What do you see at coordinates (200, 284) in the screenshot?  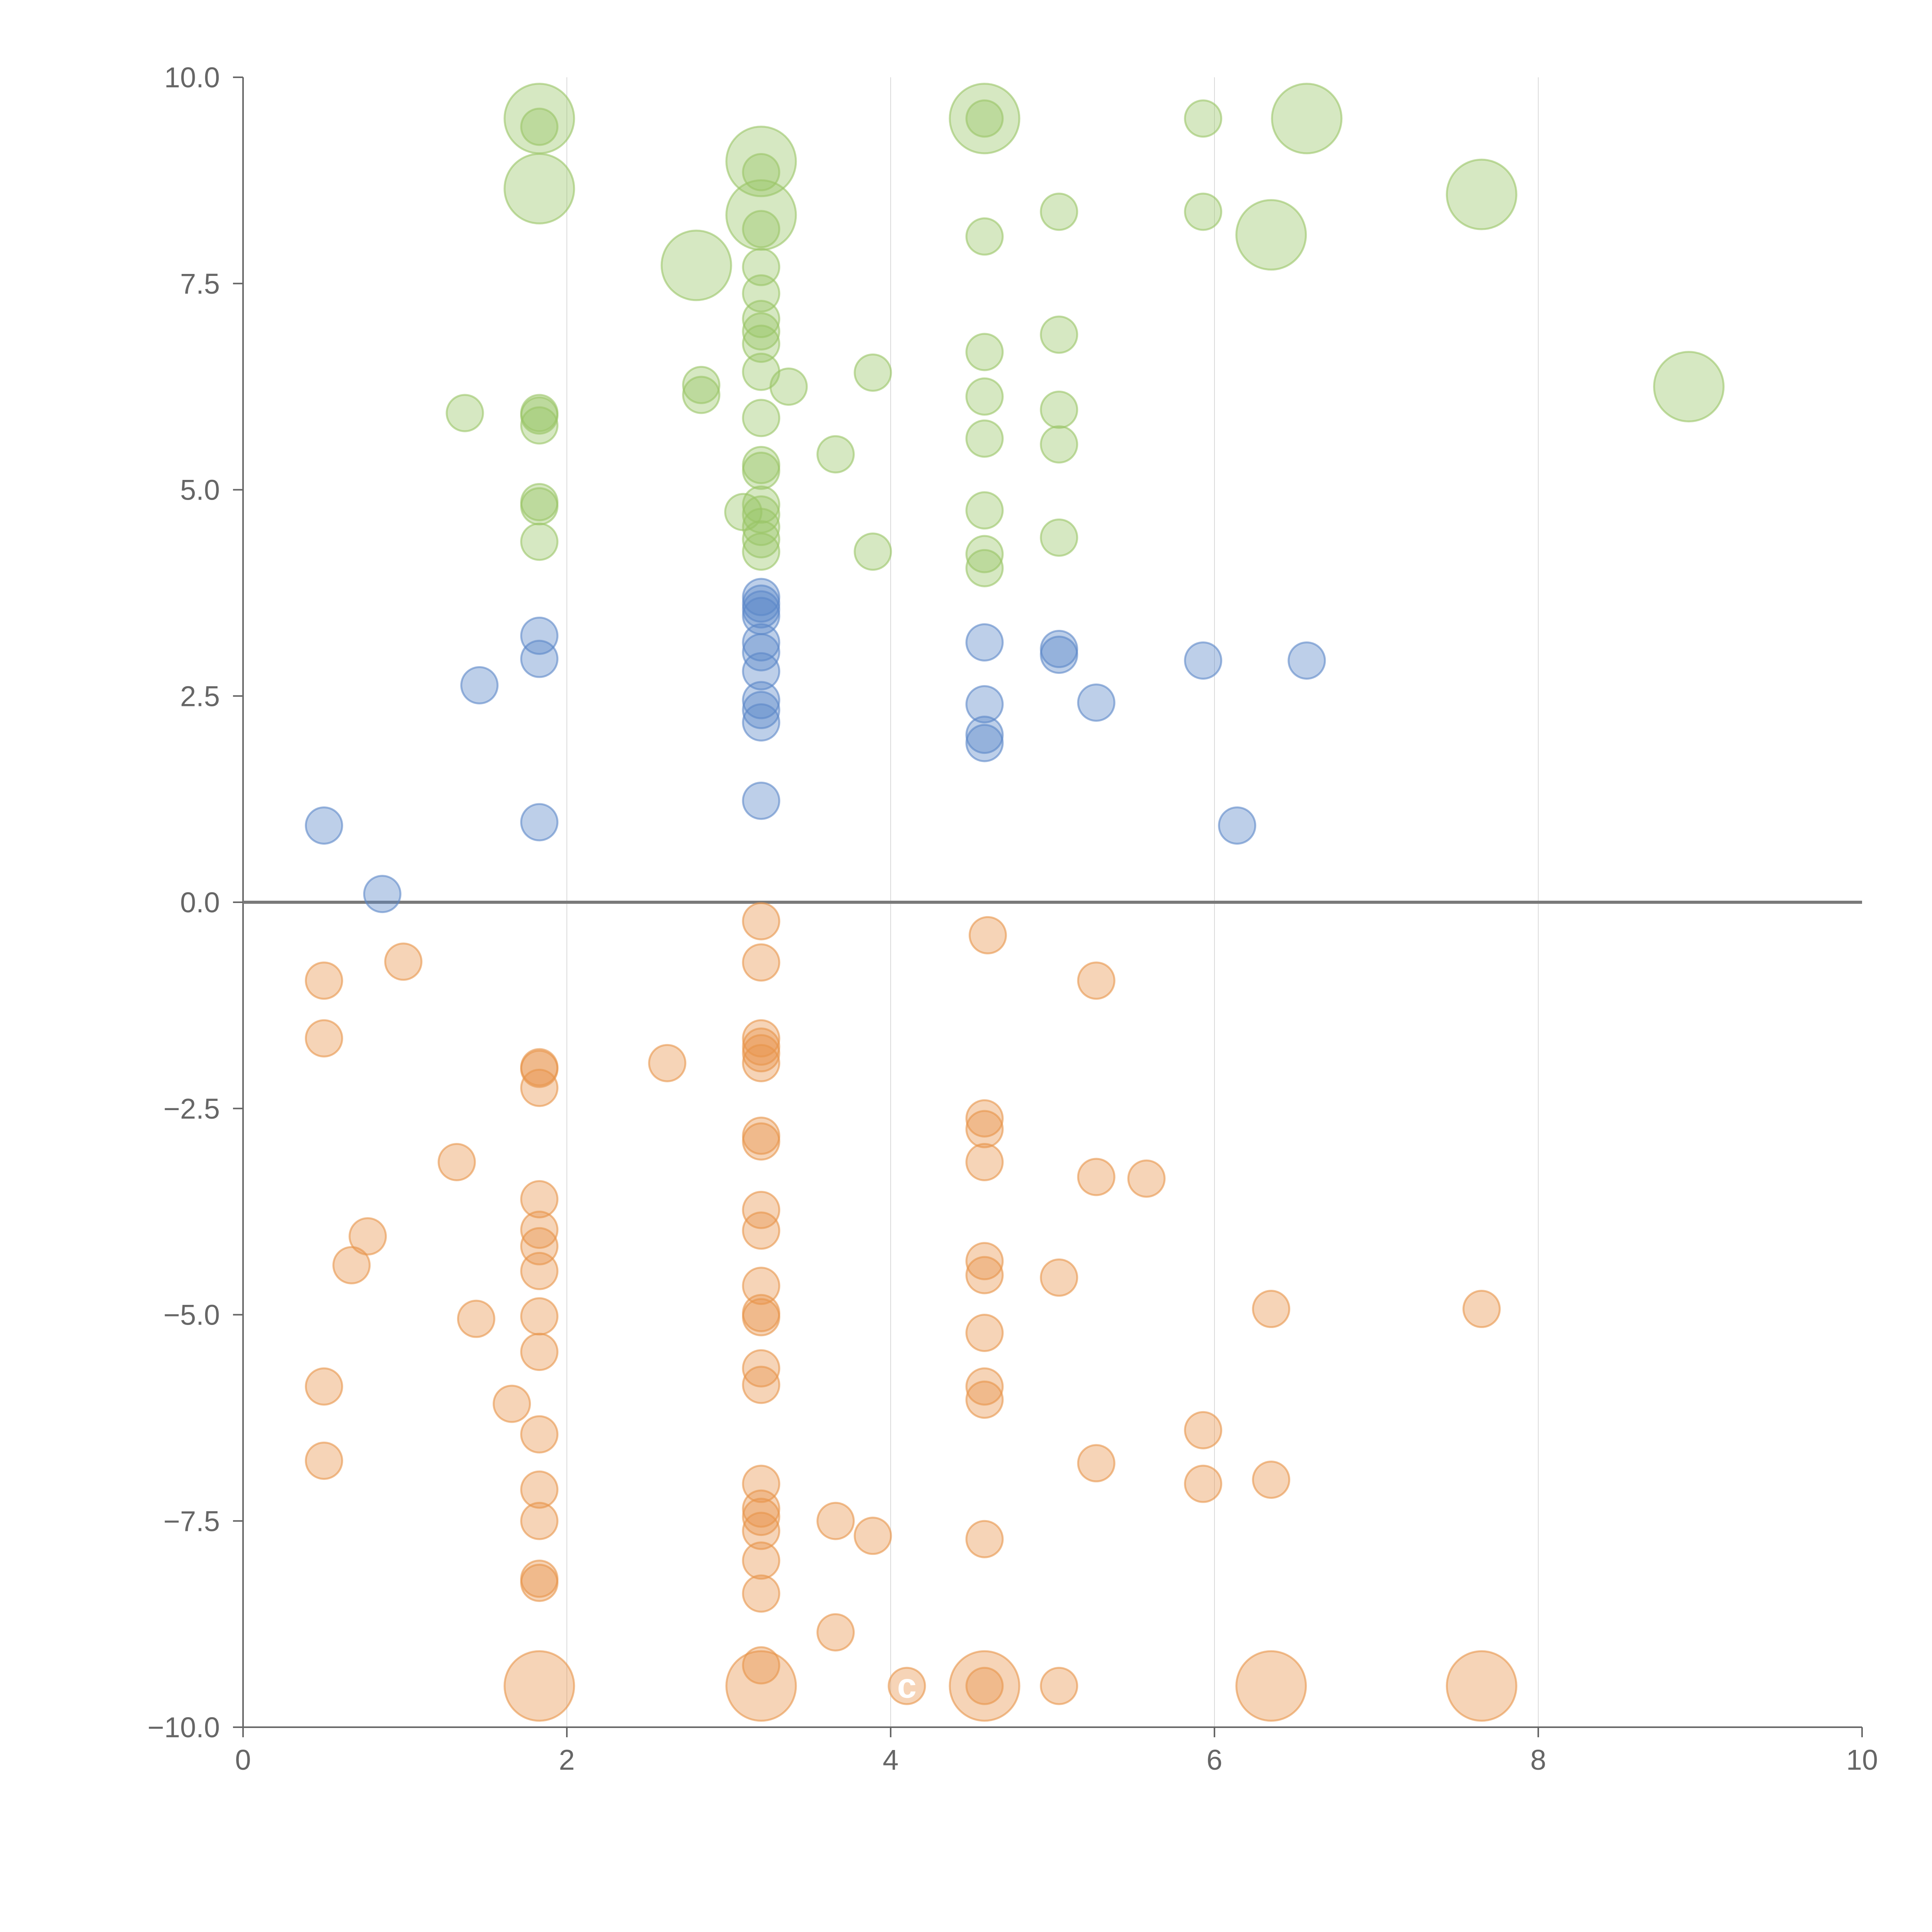 I see `y-tick-label: 7.5` at bounding box center [200, 284].